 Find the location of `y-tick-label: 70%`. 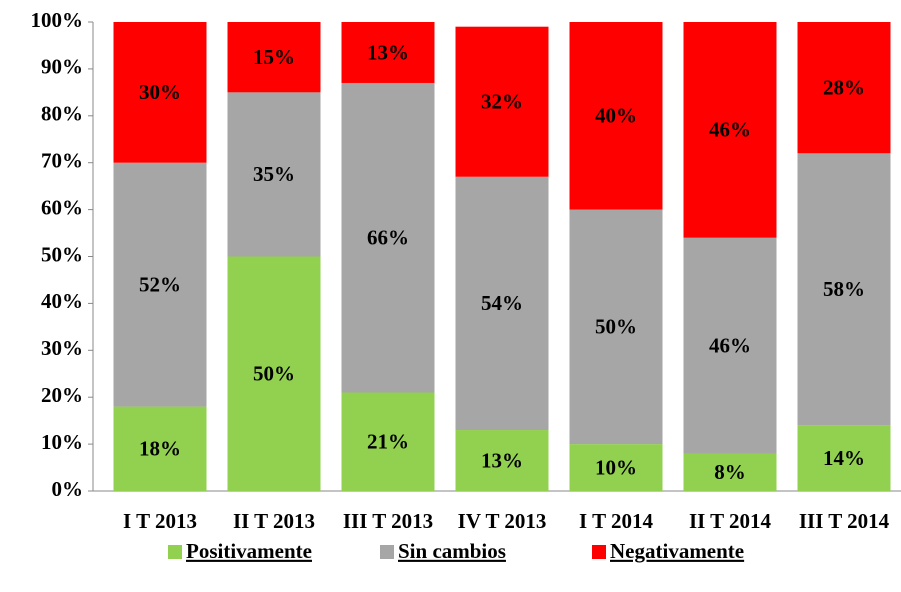

y-tick-label: 70% is located at coordinates (62, 161).